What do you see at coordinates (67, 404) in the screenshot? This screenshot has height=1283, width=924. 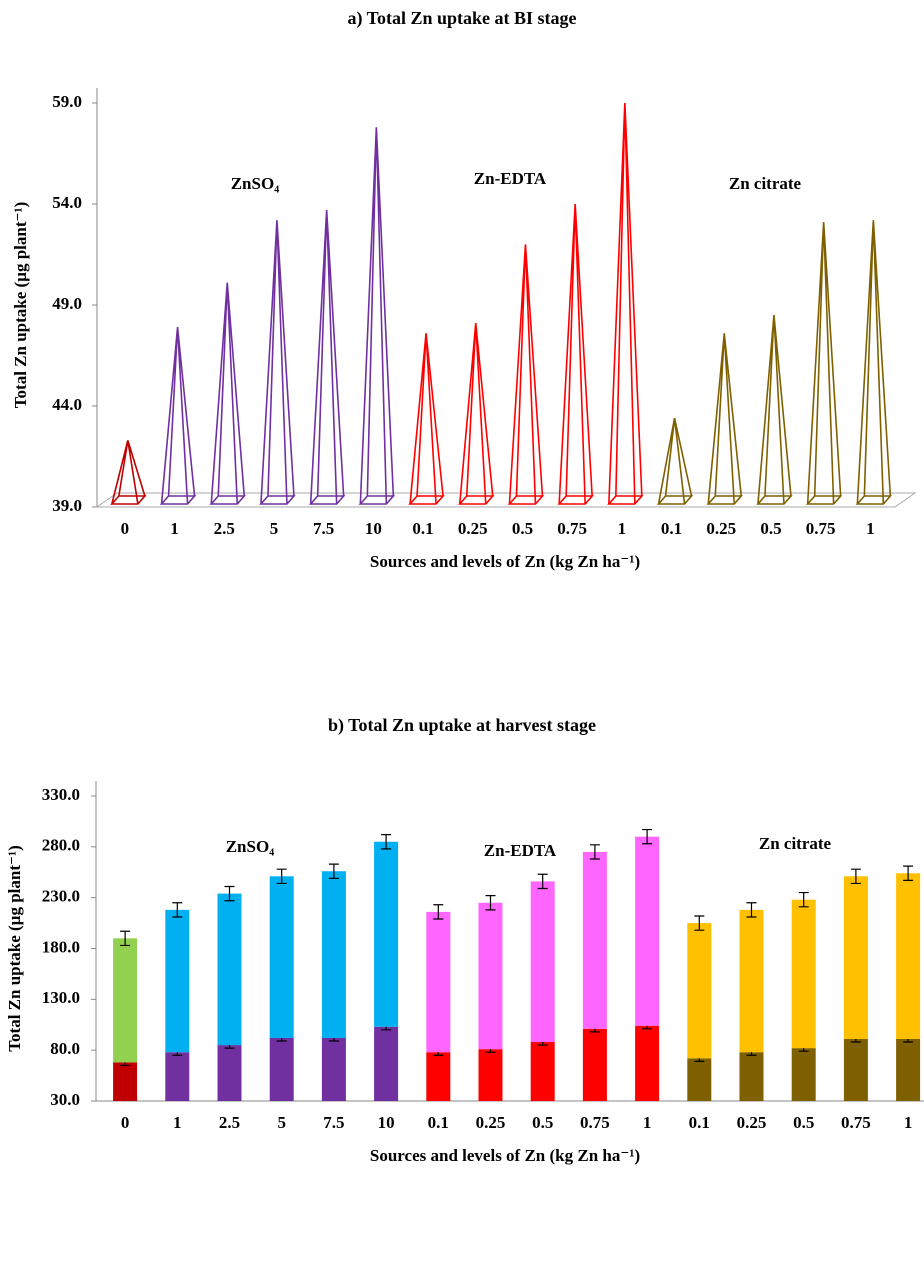 I see `y-tick-label: 44.0` at bounding box center [67, 404].